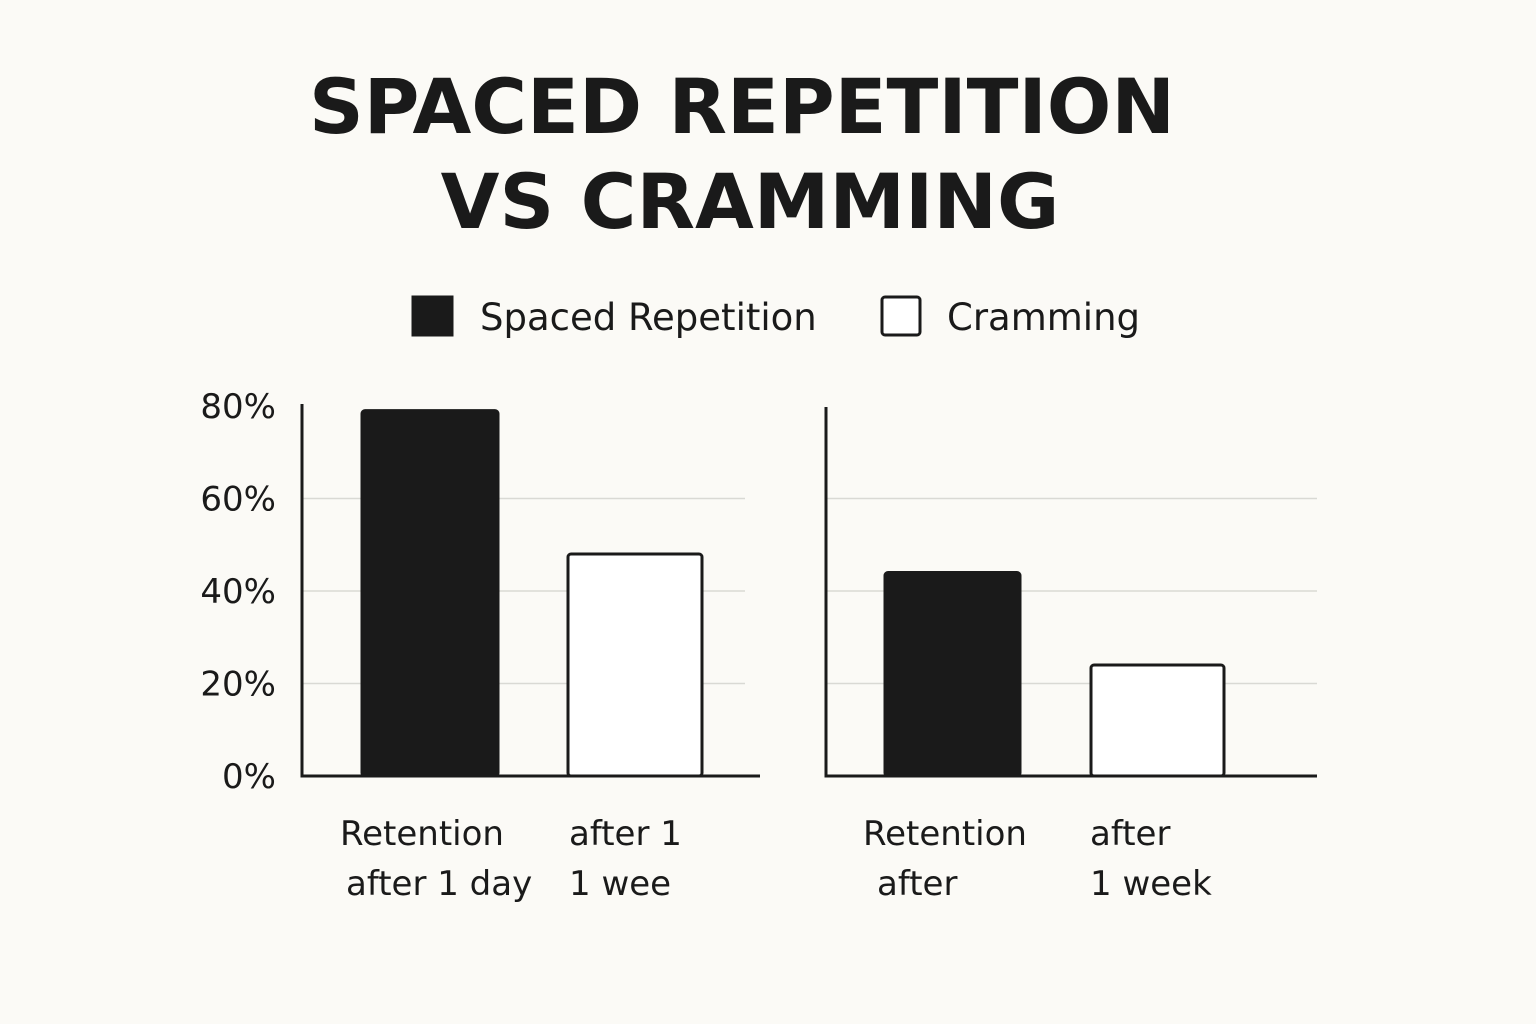 Image resolution: width=1536 pixels, height=1024 pixels. I want to click on legend: Spaced Repetition Cramming, so click(775, 317).